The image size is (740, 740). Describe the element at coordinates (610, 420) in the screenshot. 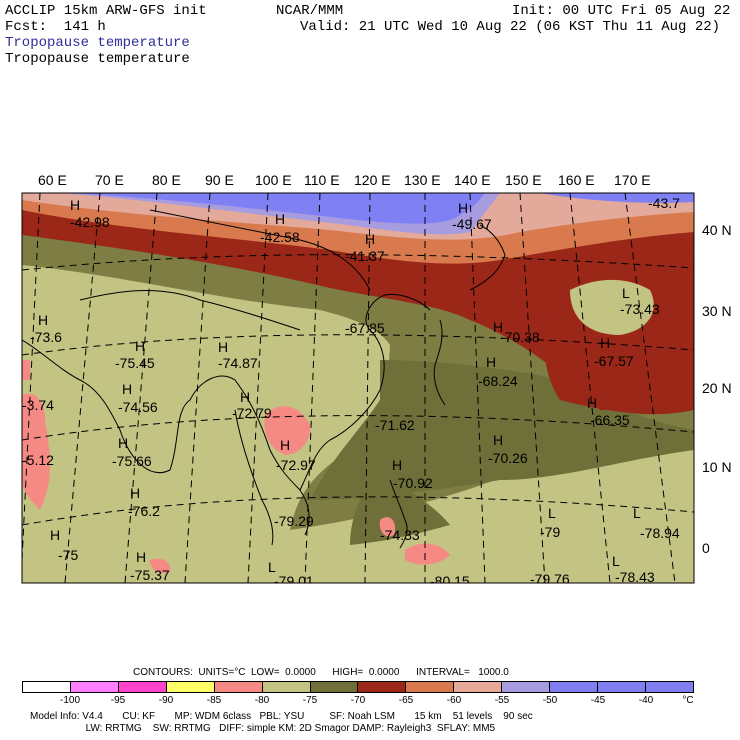

I see `extrema-value: -66.35` at that location.